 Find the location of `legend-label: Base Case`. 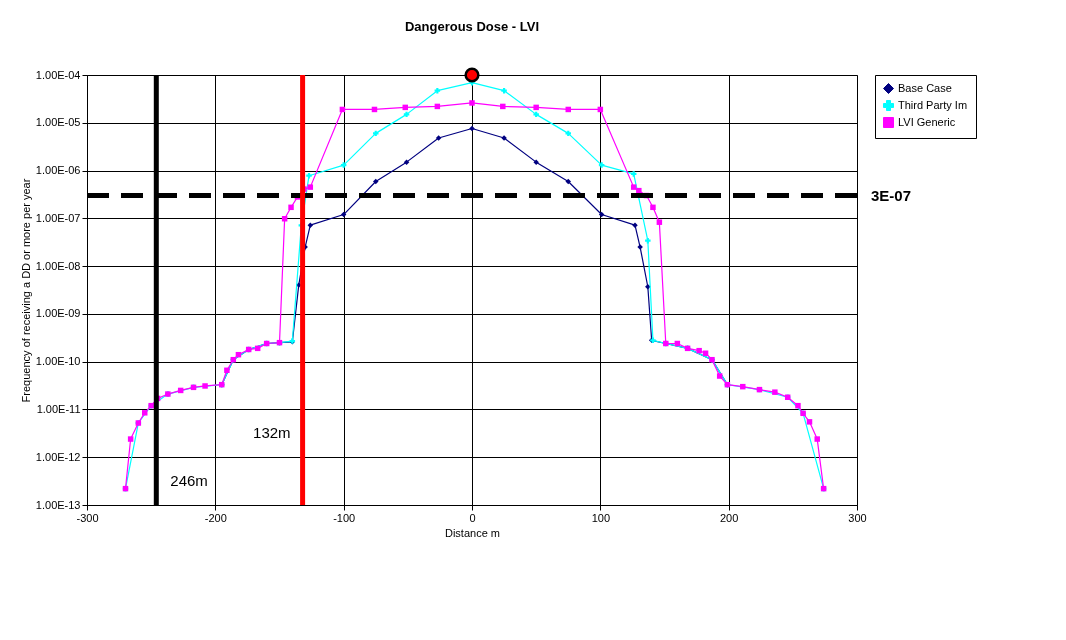

legend-label: Base Case is located at coordinates (925, 87).